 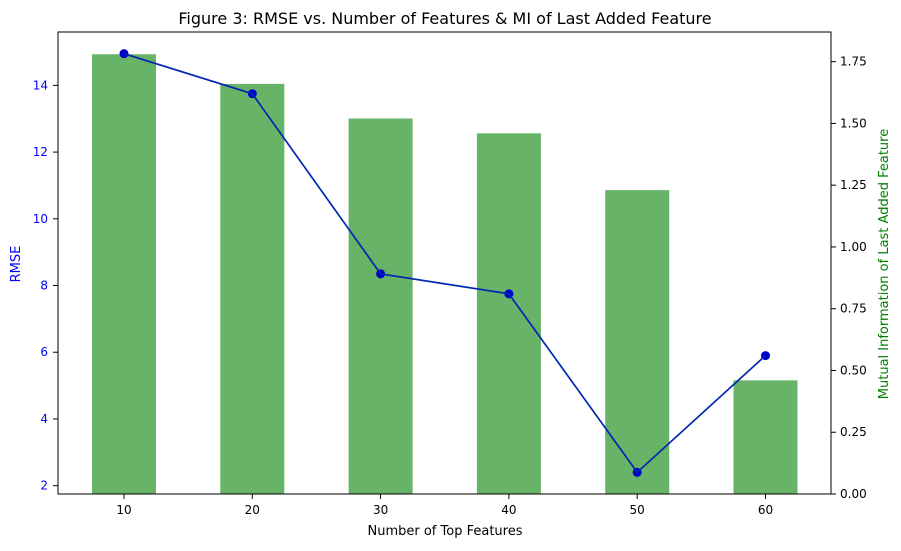 I want to click on left-tick-label-12: 12, so click(x=40, y=152).